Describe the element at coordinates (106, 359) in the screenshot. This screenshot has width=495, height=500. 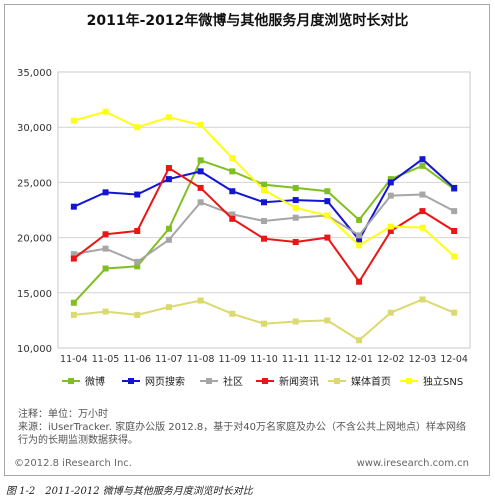
I see `x-tick-label: 11-05` at that location.